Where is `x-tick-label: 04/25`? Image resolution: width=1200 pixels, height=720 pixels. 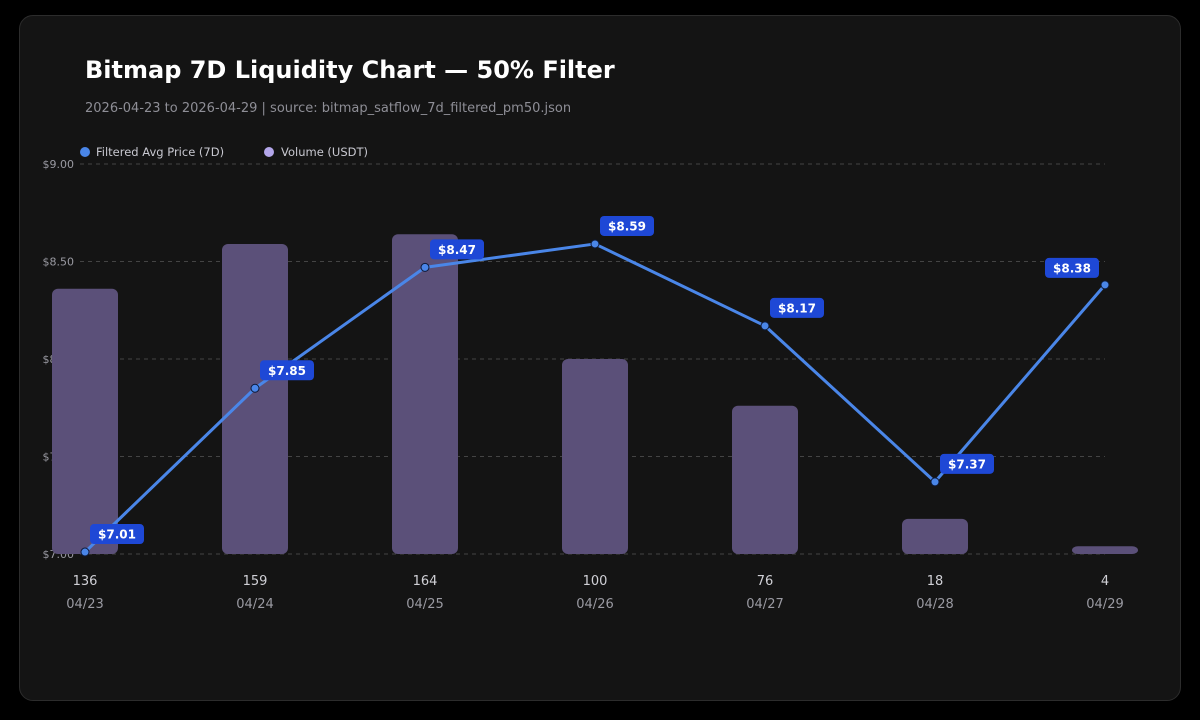 x-tick-label: 04/25 is located at coordinates (424, 604).